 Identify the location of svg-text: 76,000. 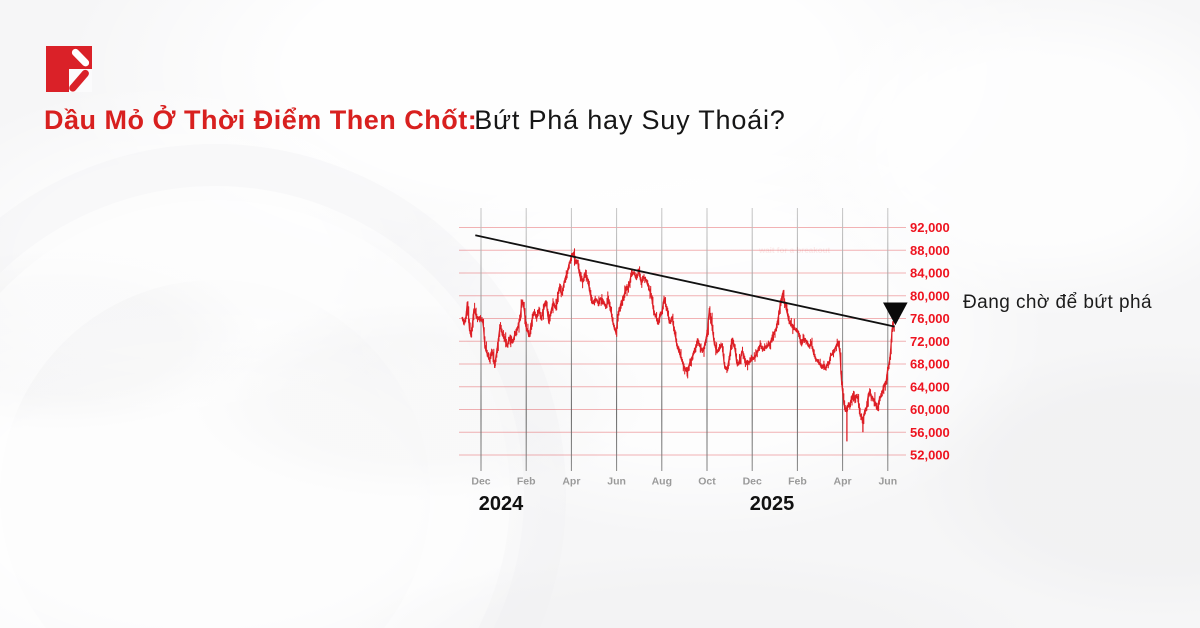
(930, 318).